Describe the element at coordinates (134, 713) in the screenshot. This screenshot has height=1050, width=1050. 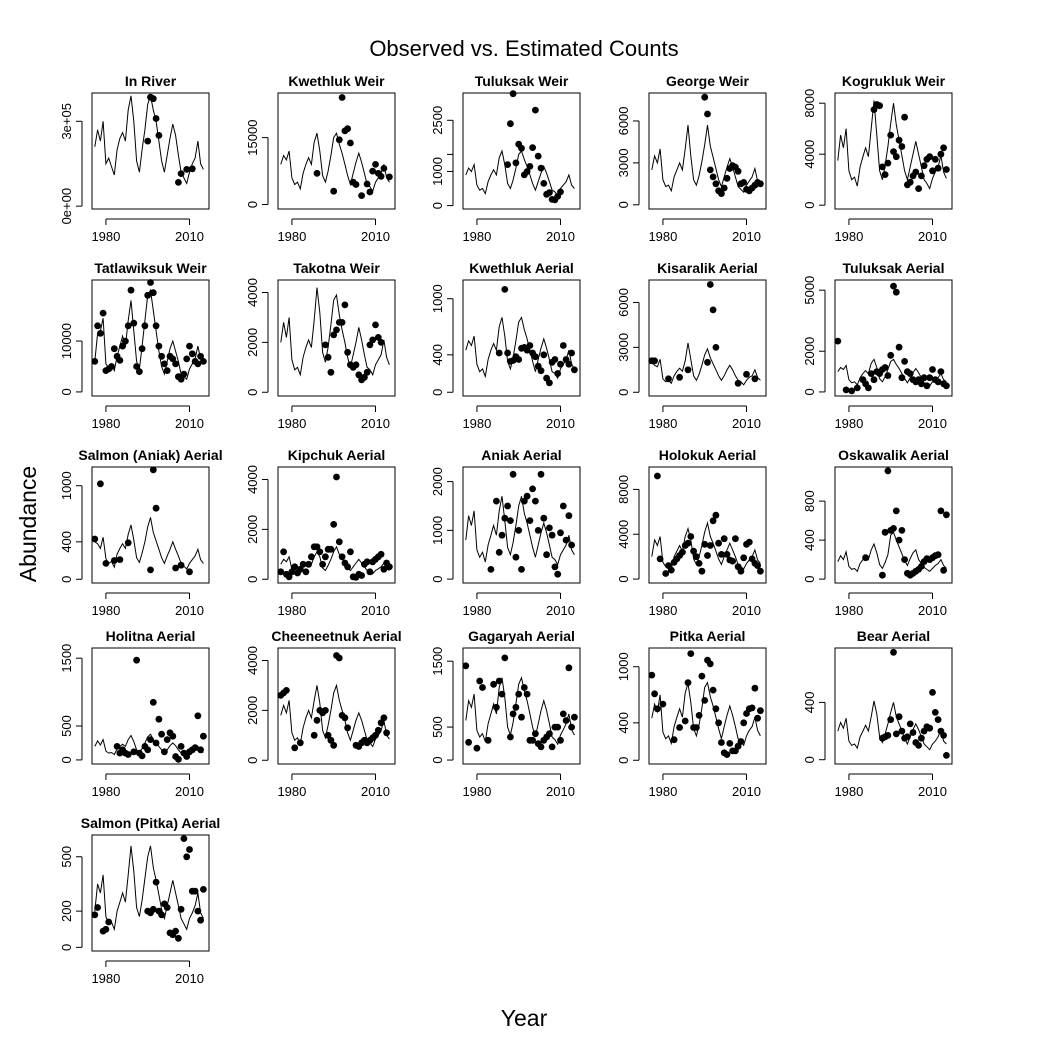
I see `panel-15: Holitna Aerial 1980 2010 0 500 1500` at that location.